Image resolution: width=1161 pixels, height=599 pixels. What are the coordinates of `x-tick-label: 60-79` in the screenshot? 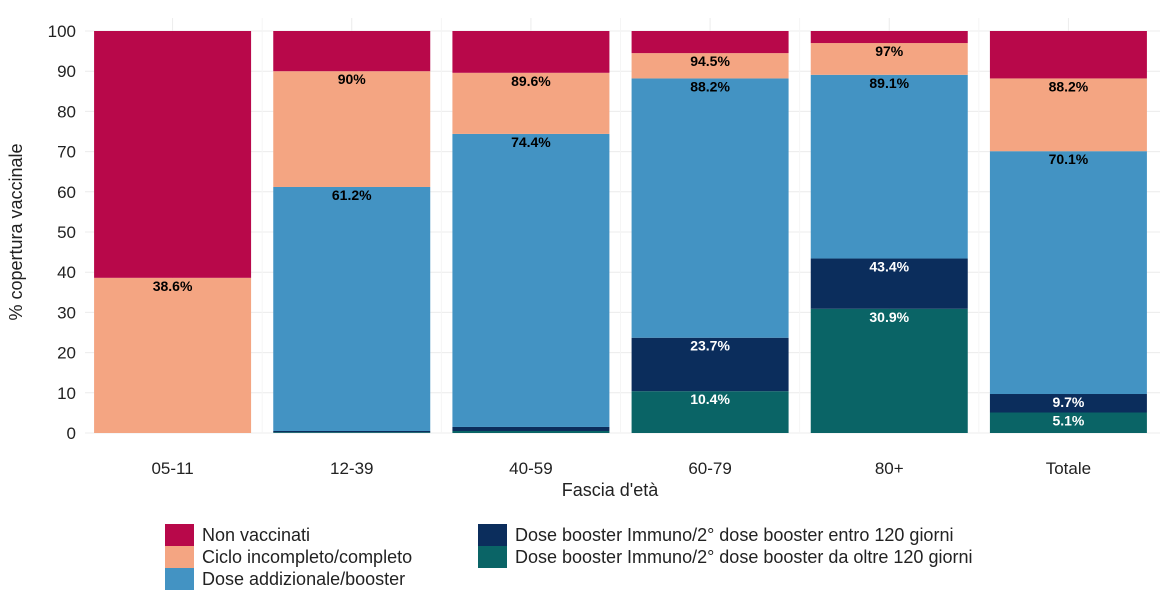 It's located at (709, 468).